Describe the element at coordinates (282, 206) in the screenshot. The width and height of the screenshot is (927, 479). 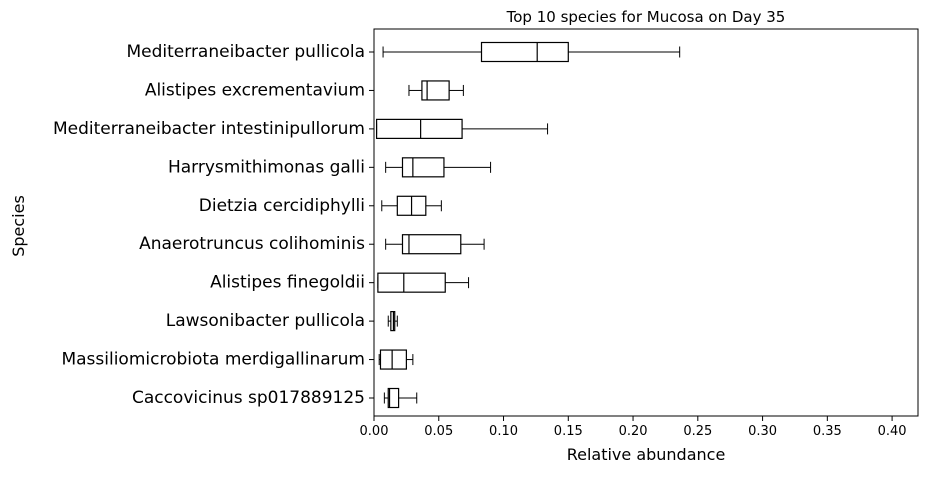
I see `category-label: Dietzia cercidiphylli` at that location.